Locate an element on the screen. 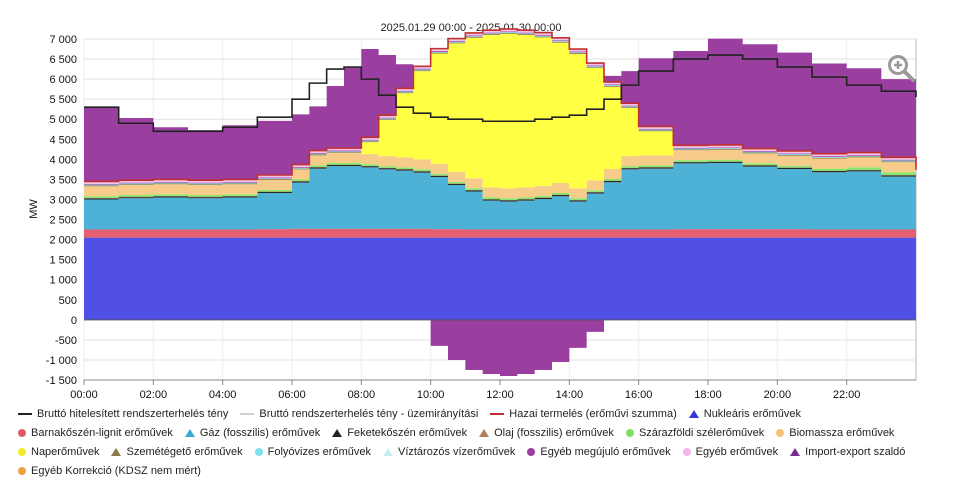 This screenshot has width=977, height=485. y-tick-label: 3 500 is located at coordinates (63, 180).